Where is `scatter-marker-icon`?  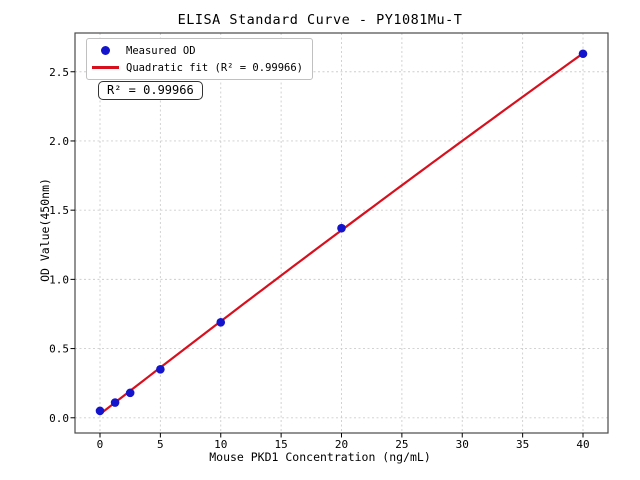 scatter-marker-icon is located at coordinates (105, 50).